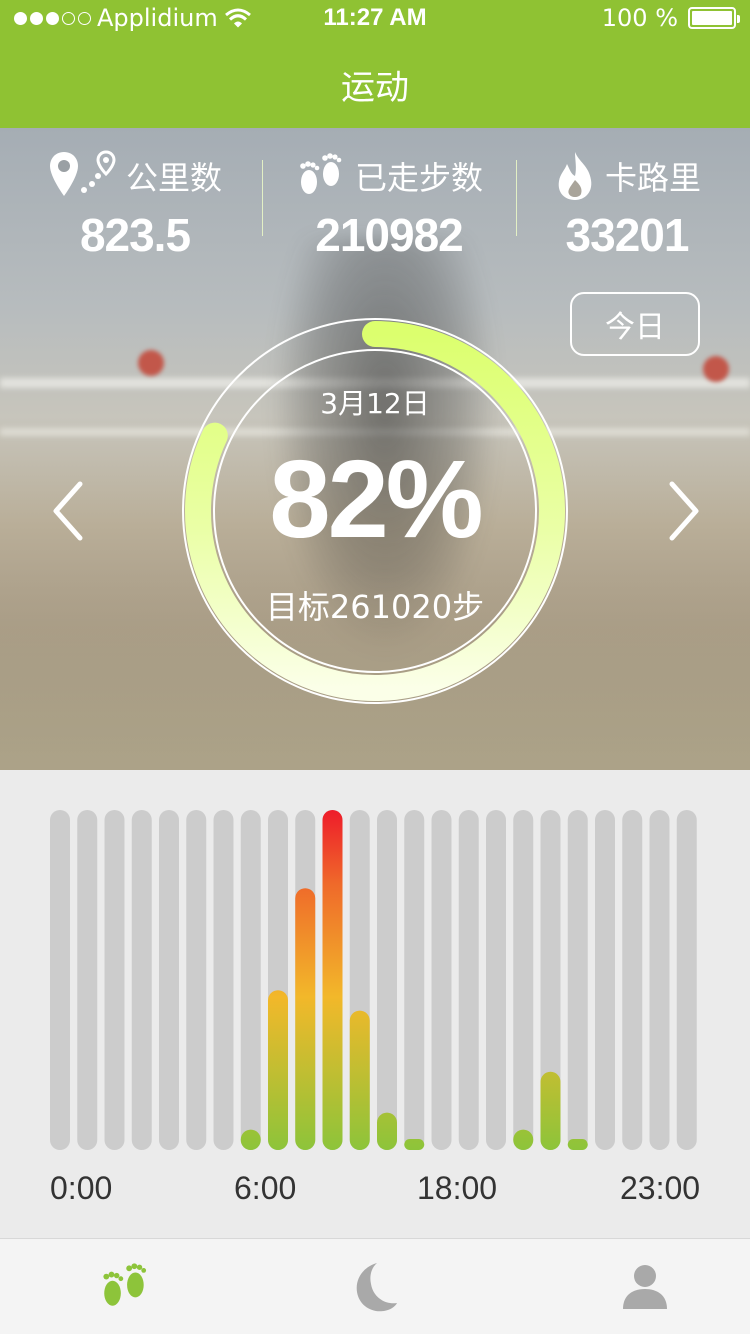  Describe the element at coordinates (645, 1287) in the screenshot. I see `person-icon` at that location.